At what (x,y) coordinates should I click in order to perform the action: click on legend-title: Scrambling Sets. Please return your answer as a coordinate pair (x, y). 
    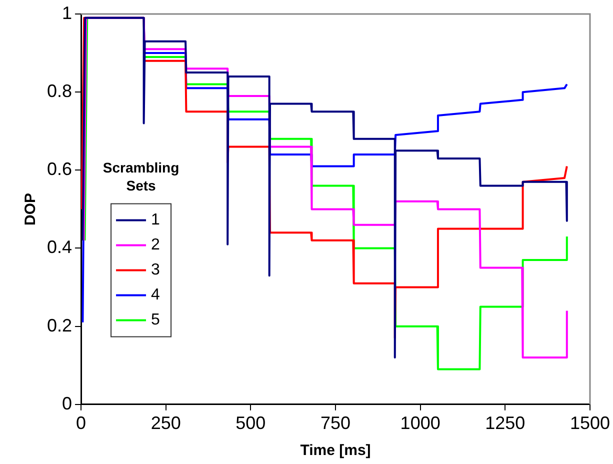
    Looking at the image, I should click on (141, 177).